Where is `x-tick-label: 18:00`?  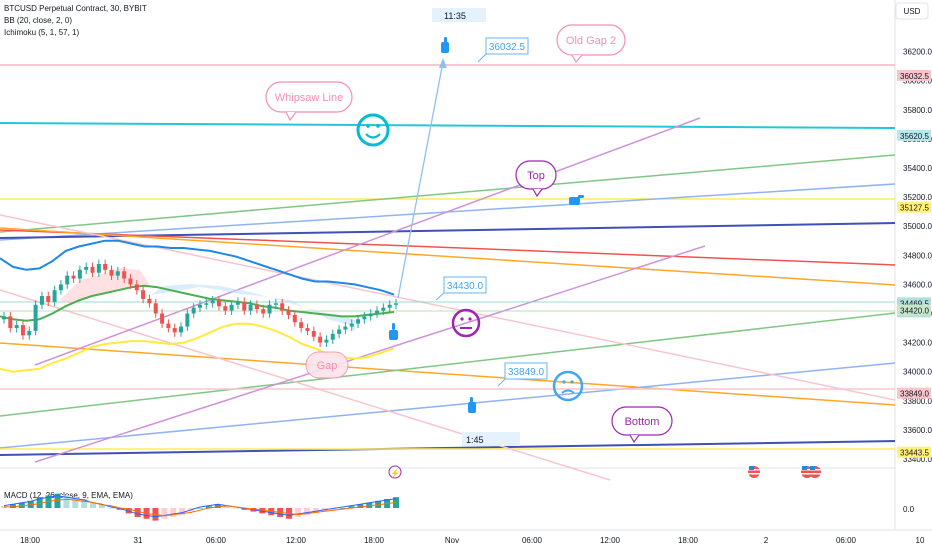
x-tick-label: 18:00 is located at coordinates (30, 540).